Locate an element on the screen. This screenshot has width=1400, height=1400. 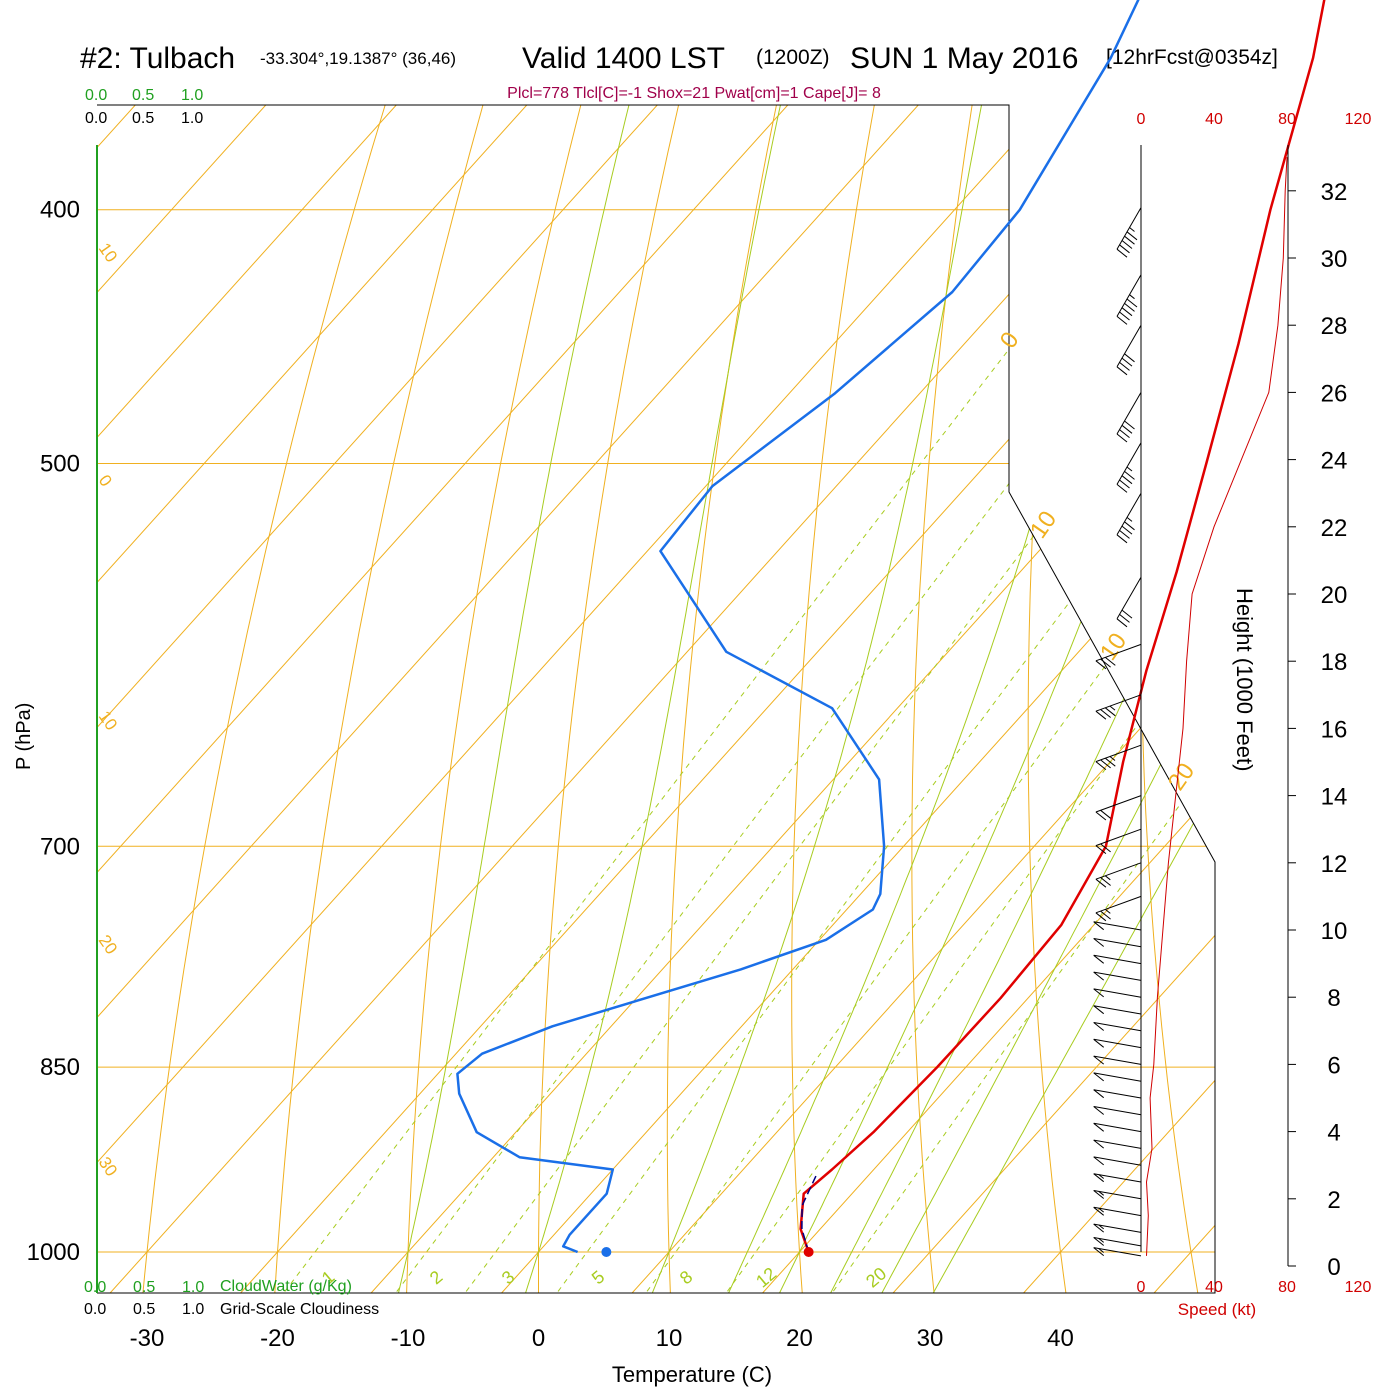
isotherm-label: 30 is located at coordinates (108, 1166).